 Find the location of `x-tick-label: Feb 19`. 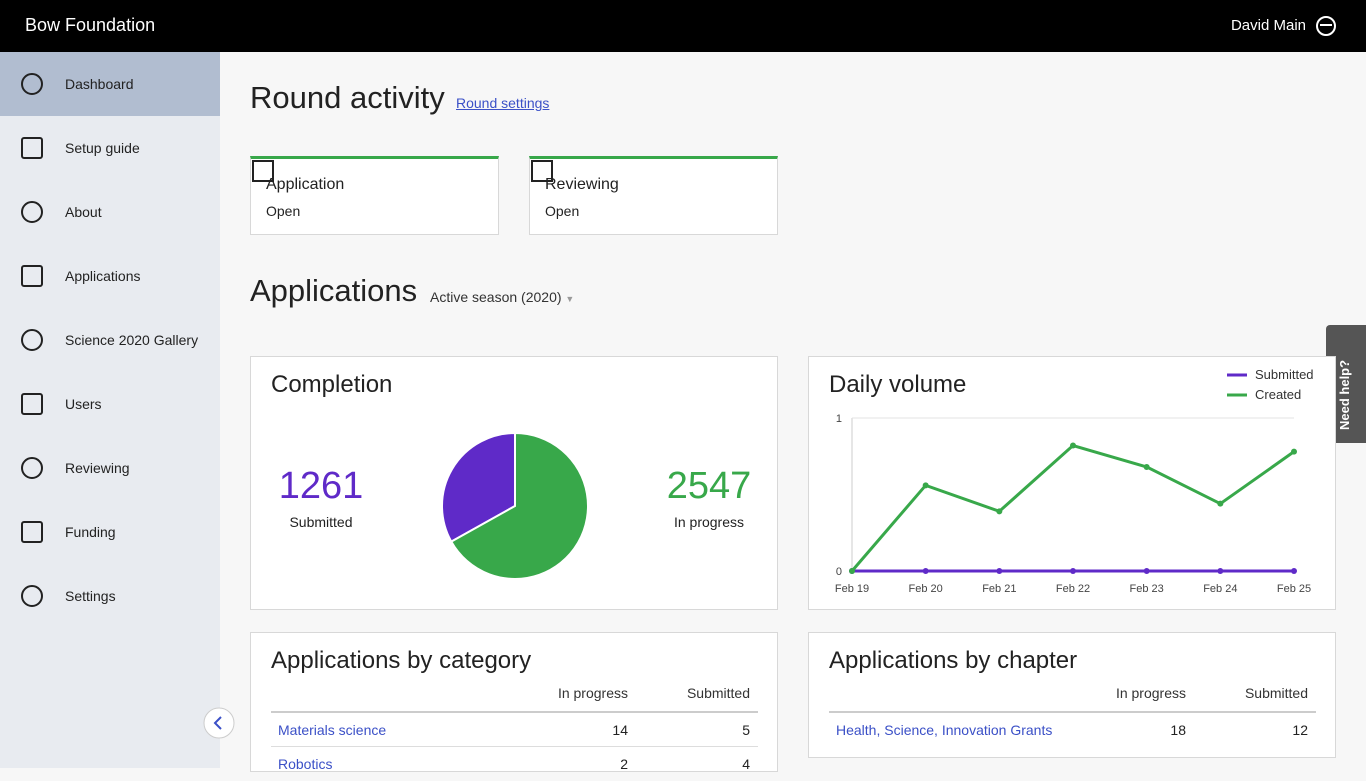

x-tick-label: Feb 19 is located at coordinates (852, 589).